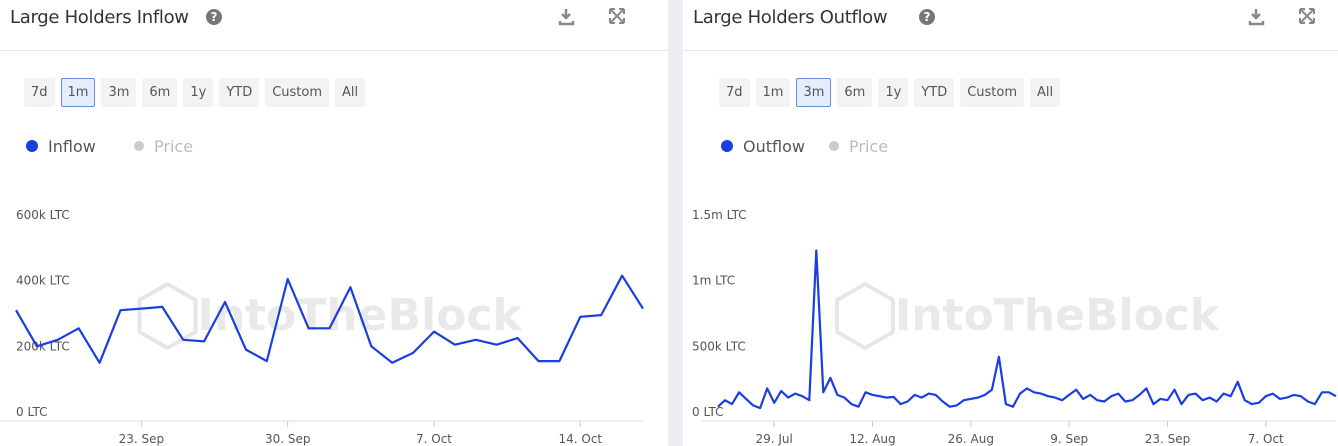  What do you see at coordinates (288, 439) in the screenshot?
I see `x-tick-label: 30. Sep` at bounding box center [288, 439].